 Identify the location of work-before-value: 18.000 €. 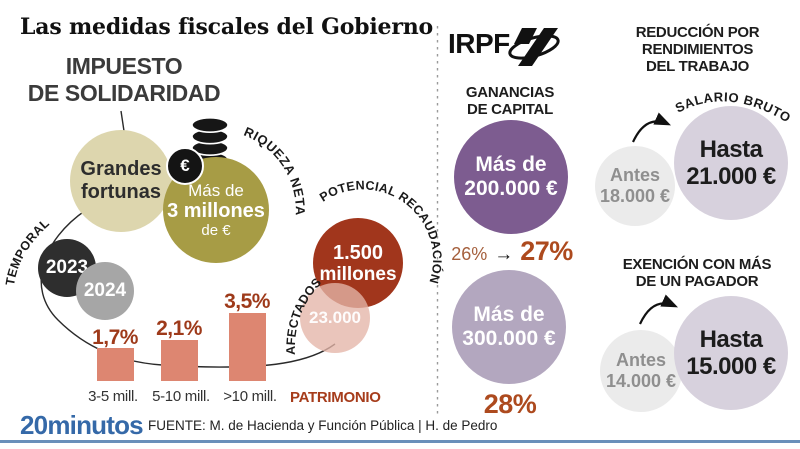
(635, 196).